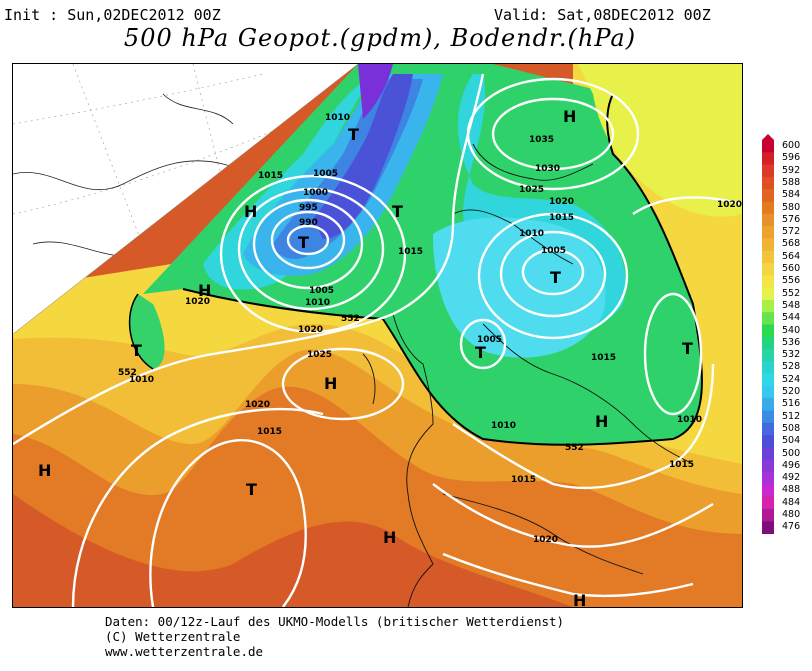 Image resolution: width=812 pixels, height=671 pixels. Describe the element at coordinates (768, 334) in the screenshot. I see `color-scale-bar` at that location.